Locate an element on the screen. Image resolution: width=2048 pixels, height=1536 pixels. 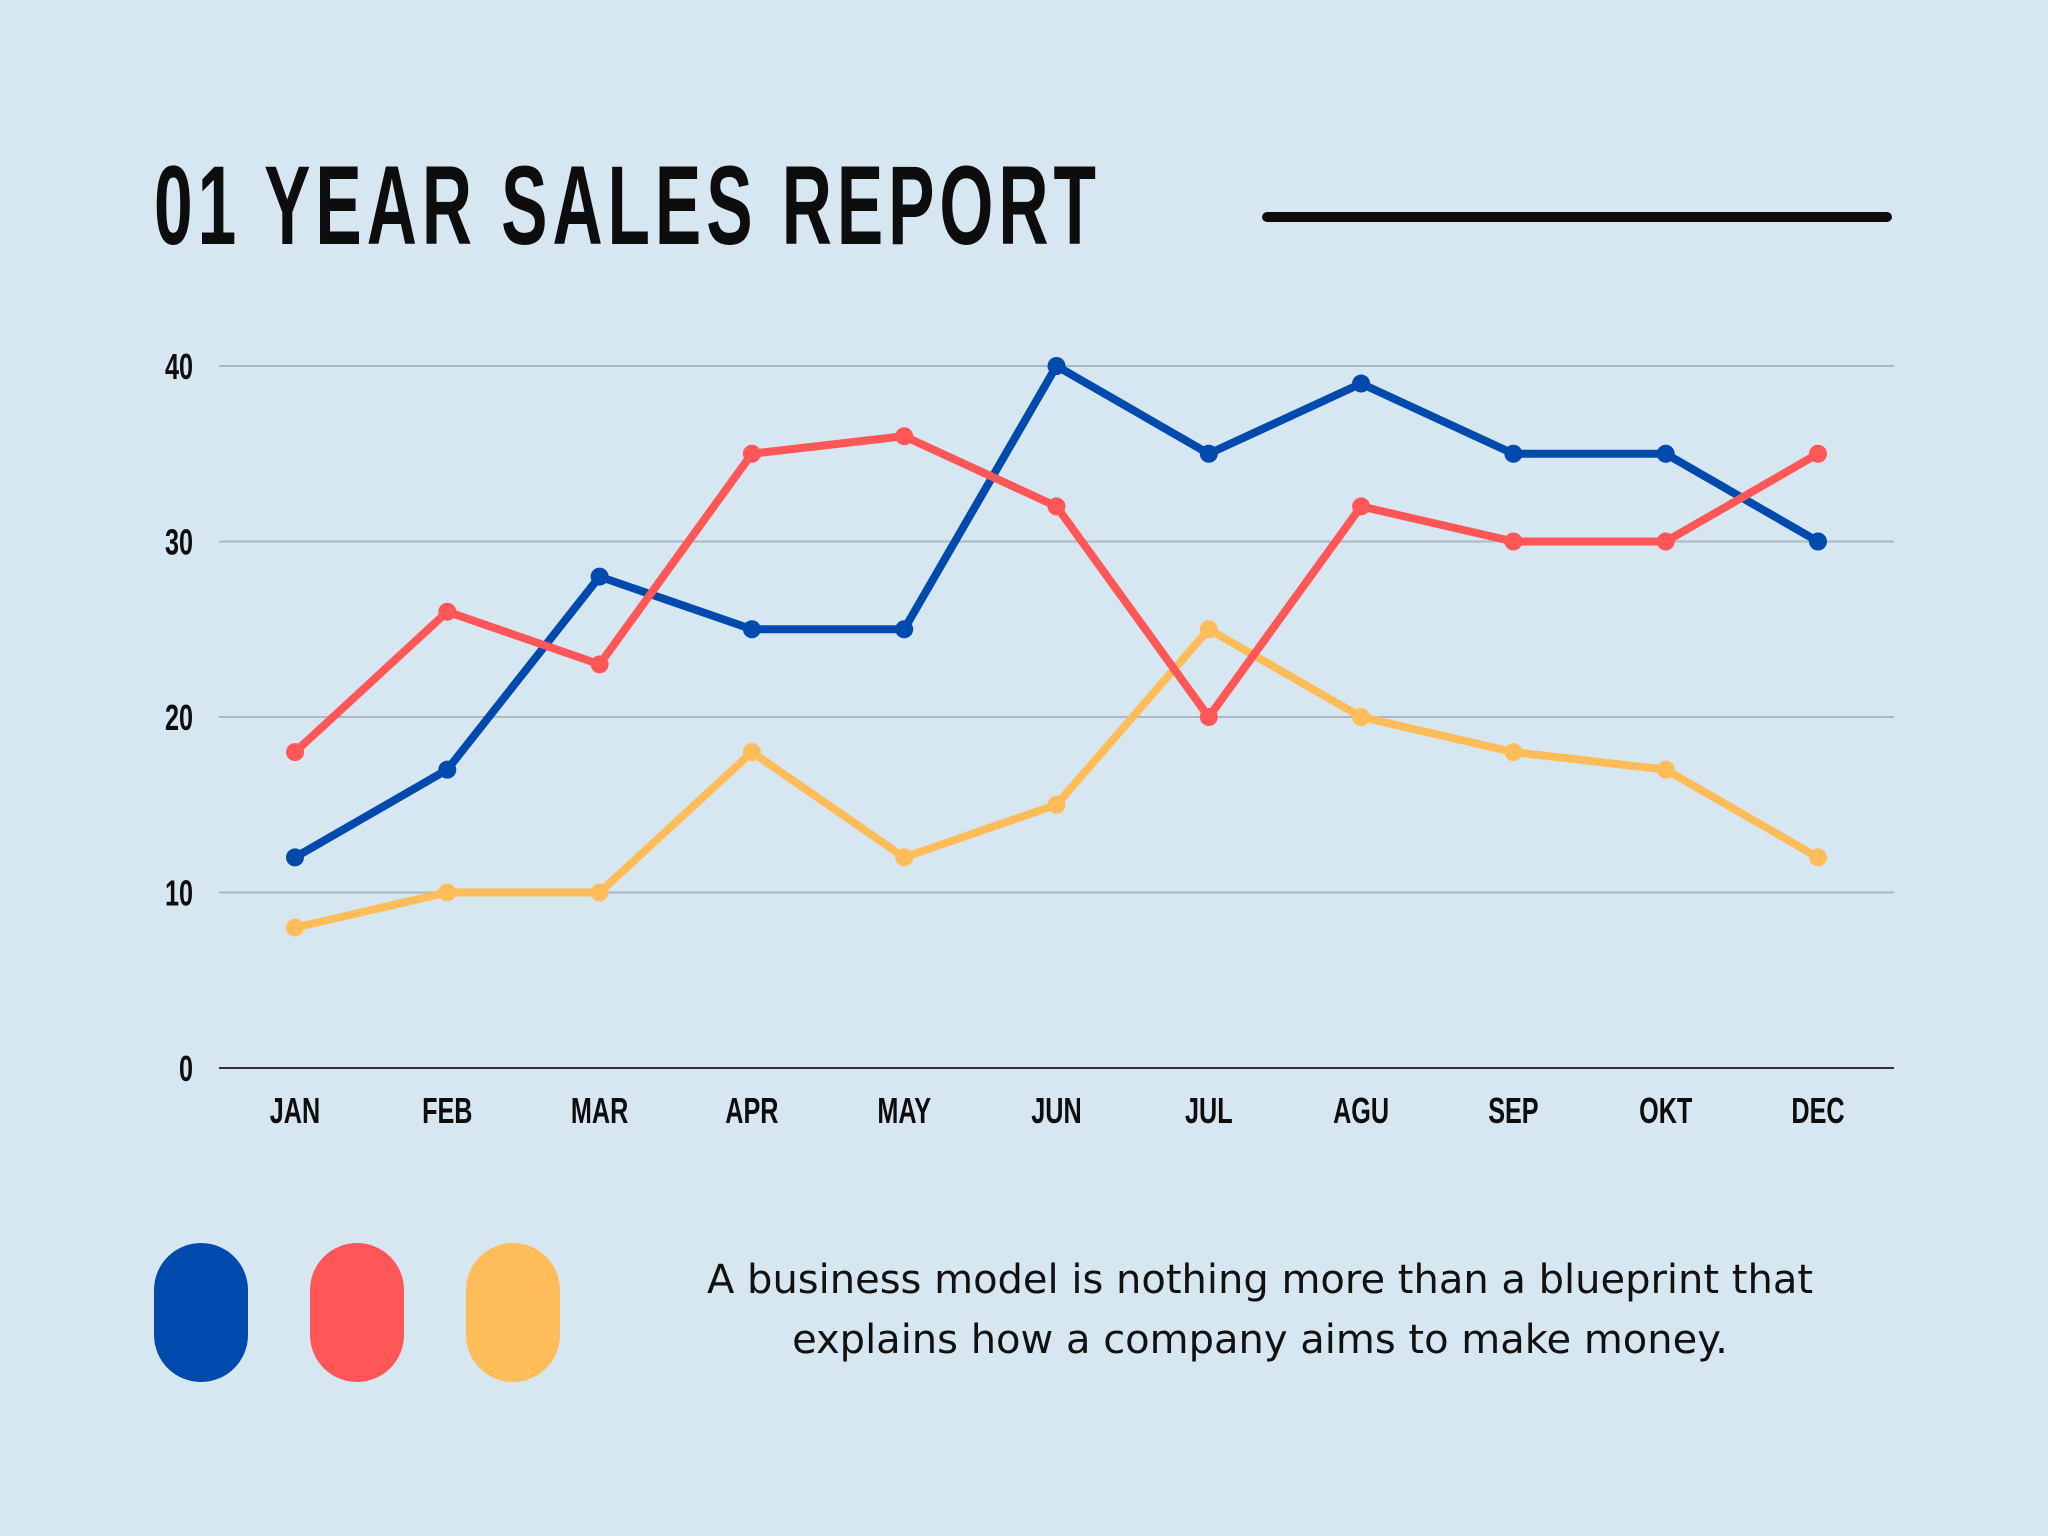
x-tick-label: MAY is located at coordinates (904, 1111).